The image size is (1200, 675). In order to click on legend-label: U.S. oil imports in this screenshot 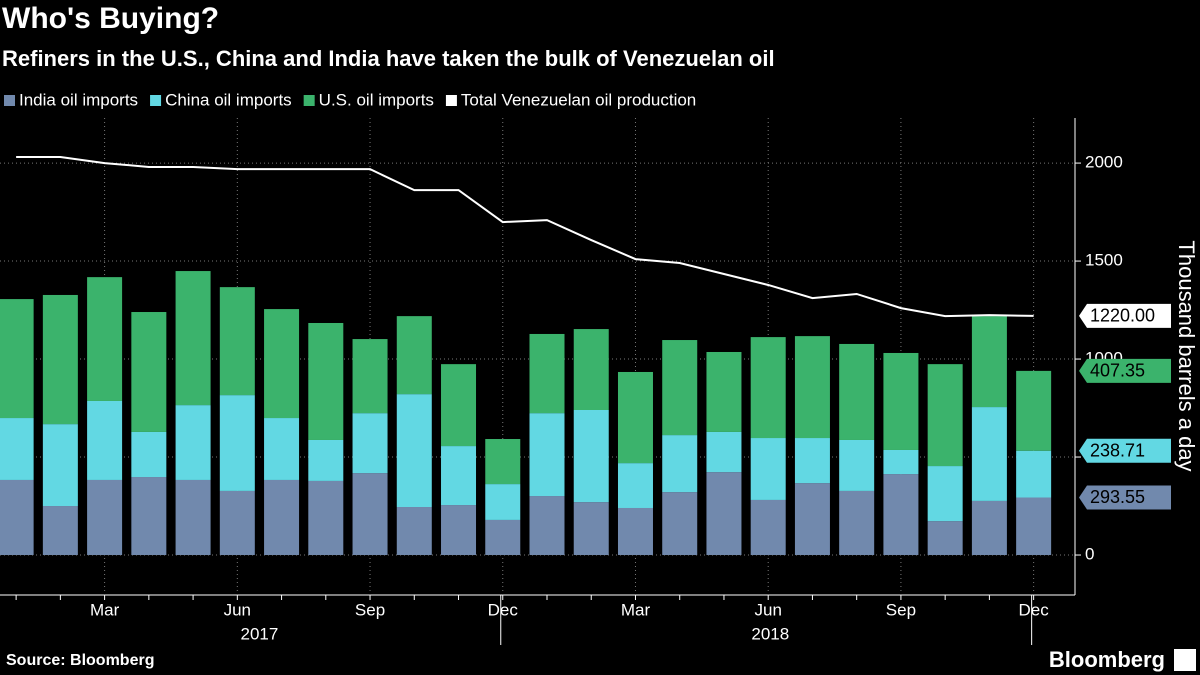, I will do `click(376, 99)`.